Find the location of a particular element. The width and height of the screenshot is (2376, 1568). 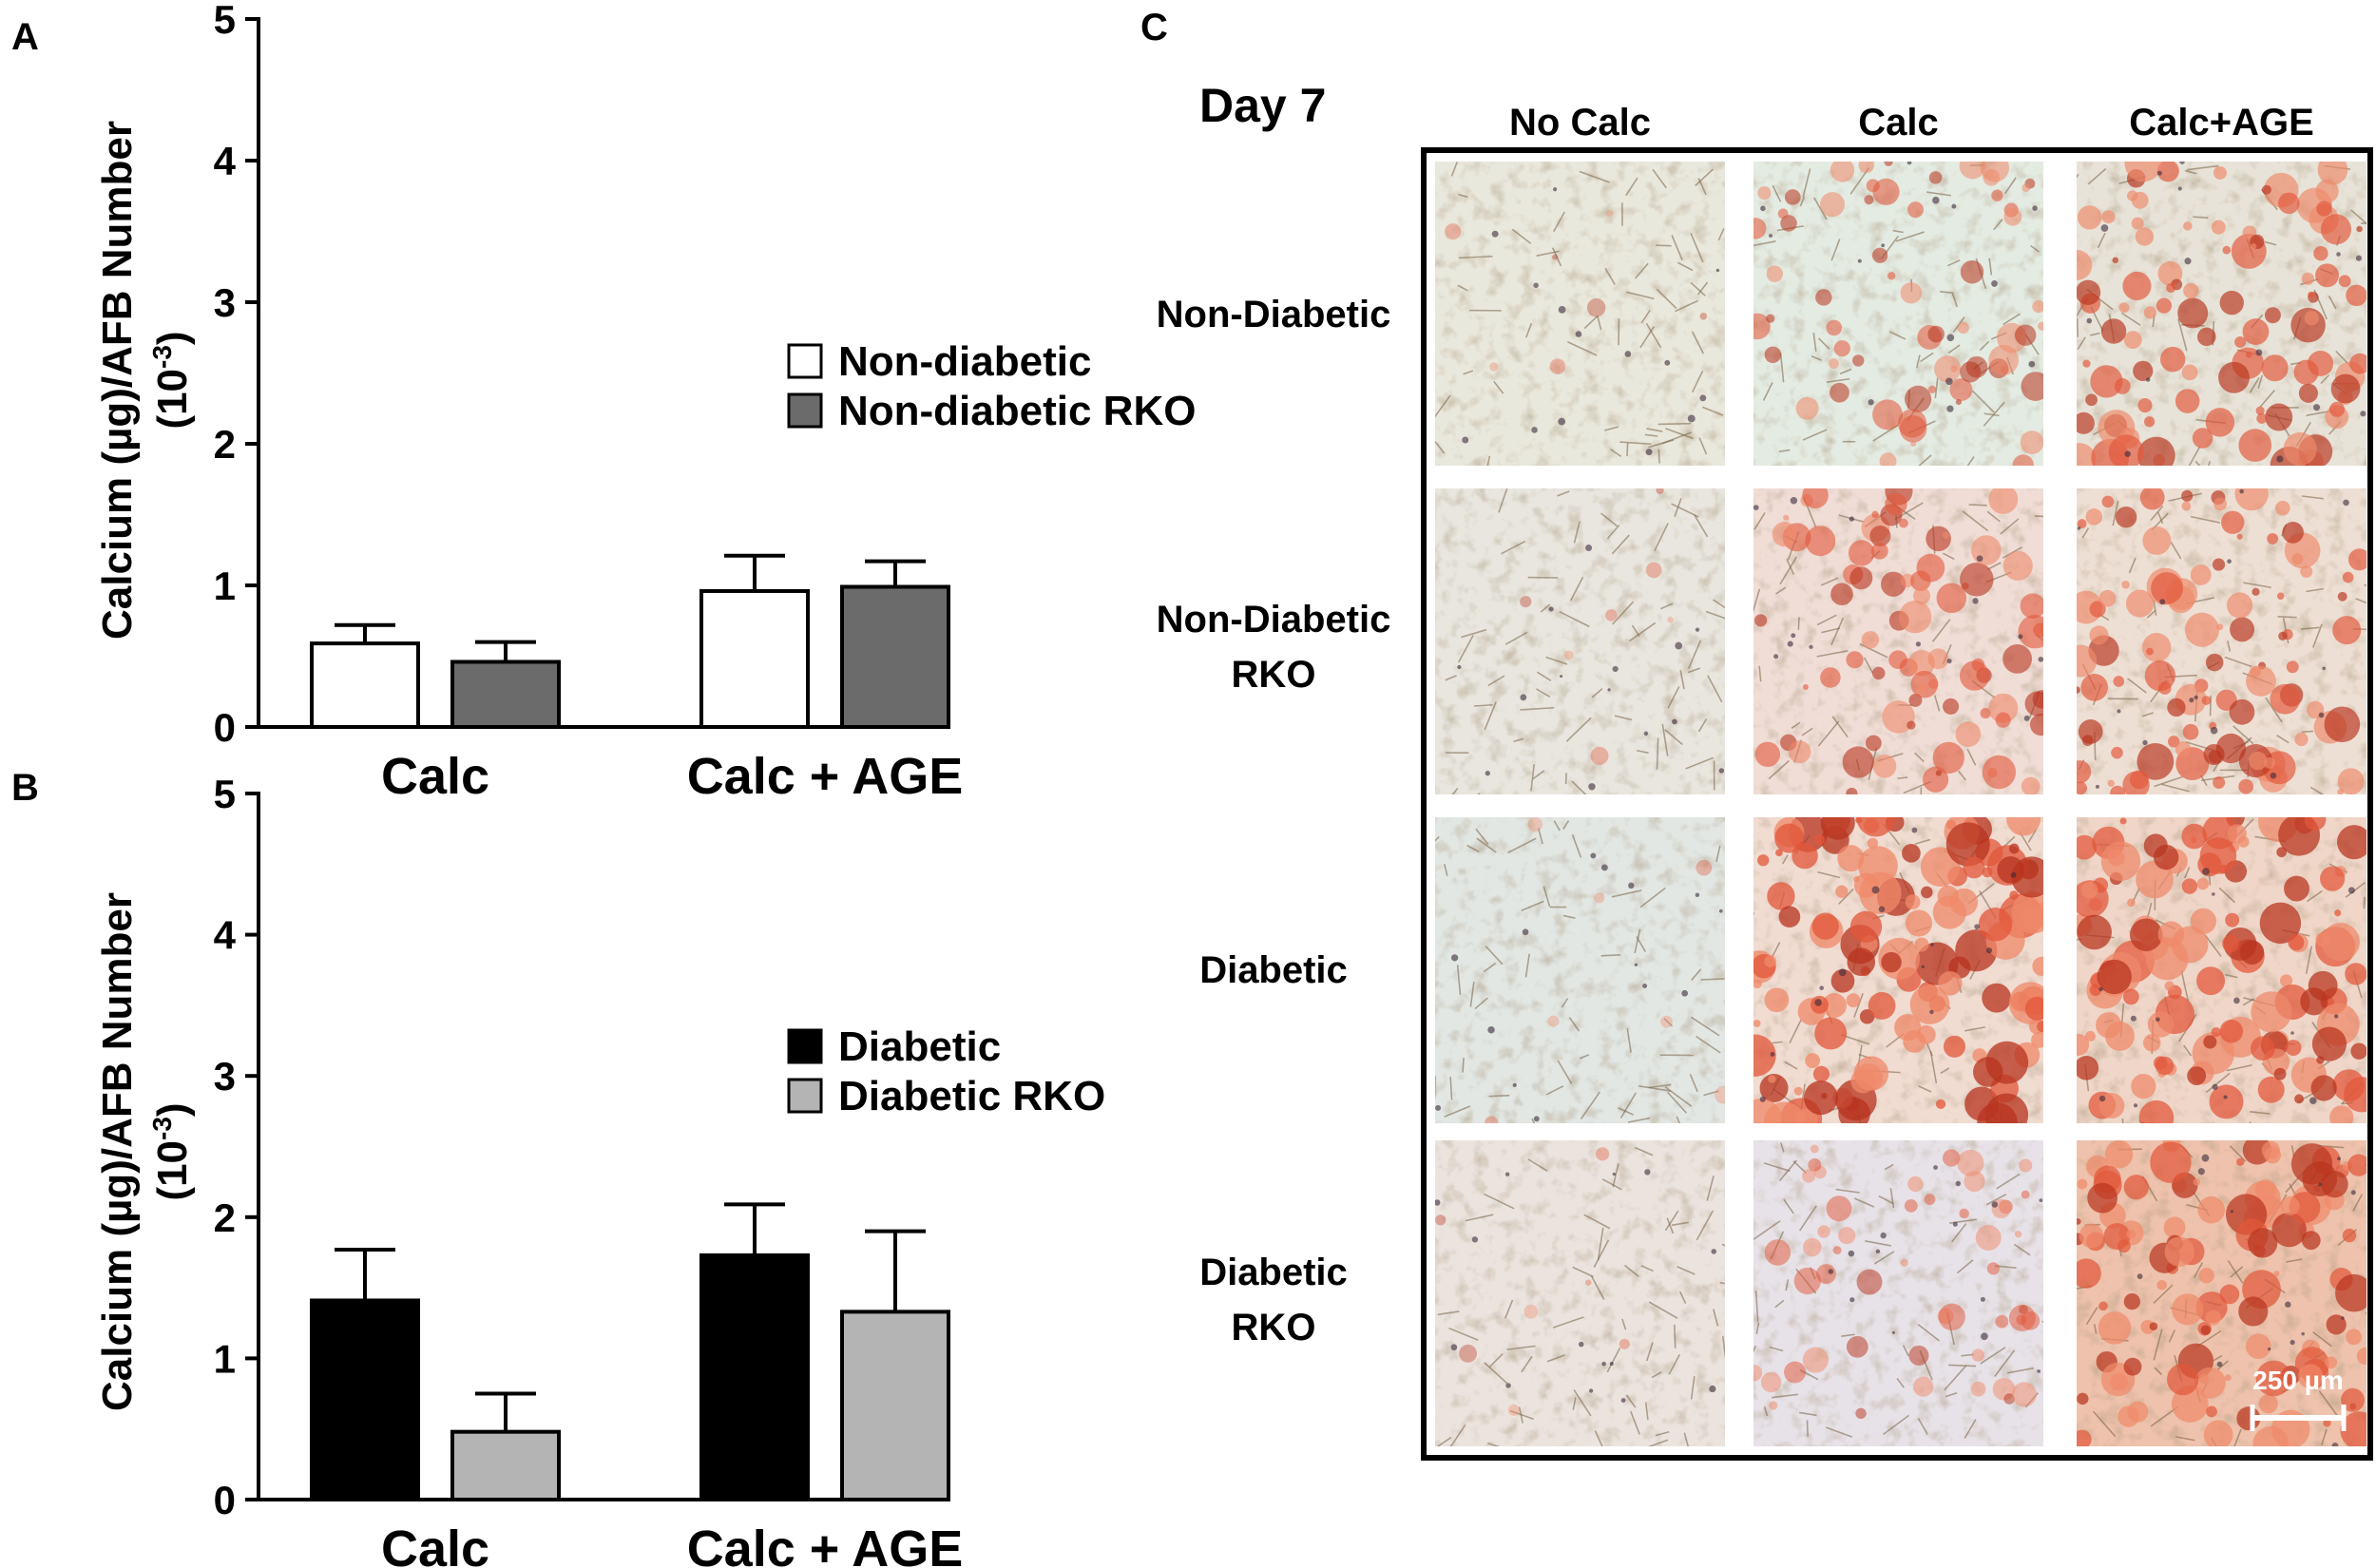

chart-a-tick-label-4: 4 is located at coordinates (225, 161).